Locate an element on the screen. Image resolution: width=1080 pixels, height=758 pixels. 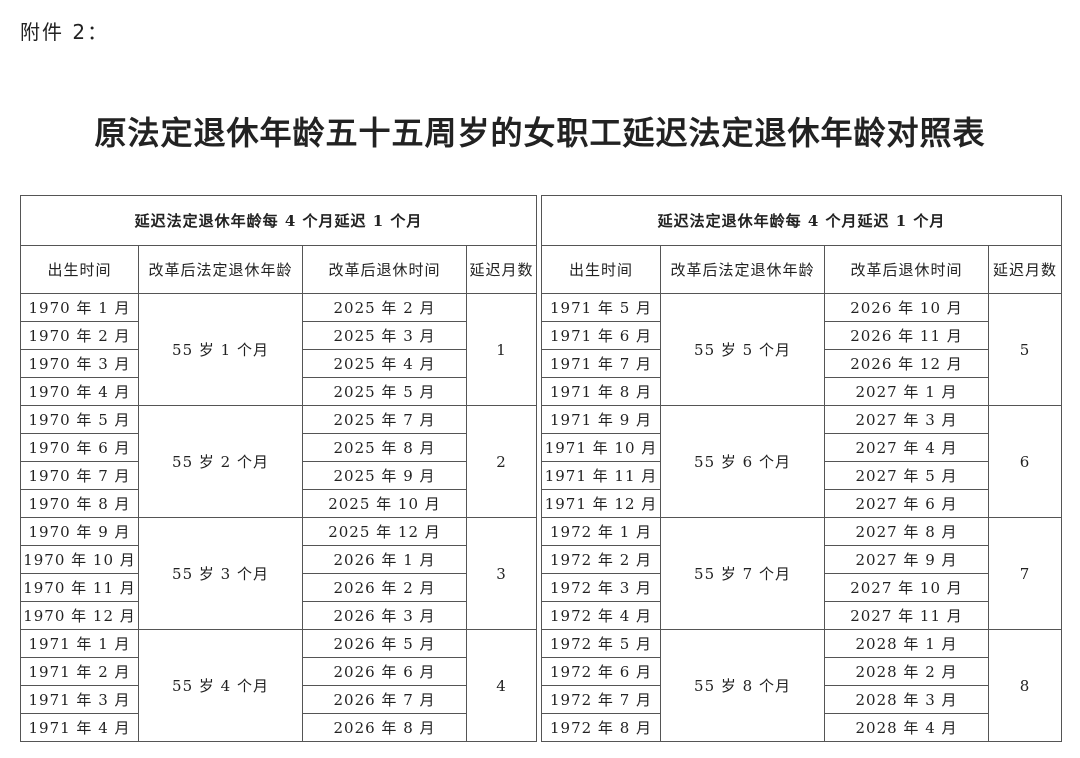
birth-cell: 1970 年 12 月 is located at coordinates (79, 615).